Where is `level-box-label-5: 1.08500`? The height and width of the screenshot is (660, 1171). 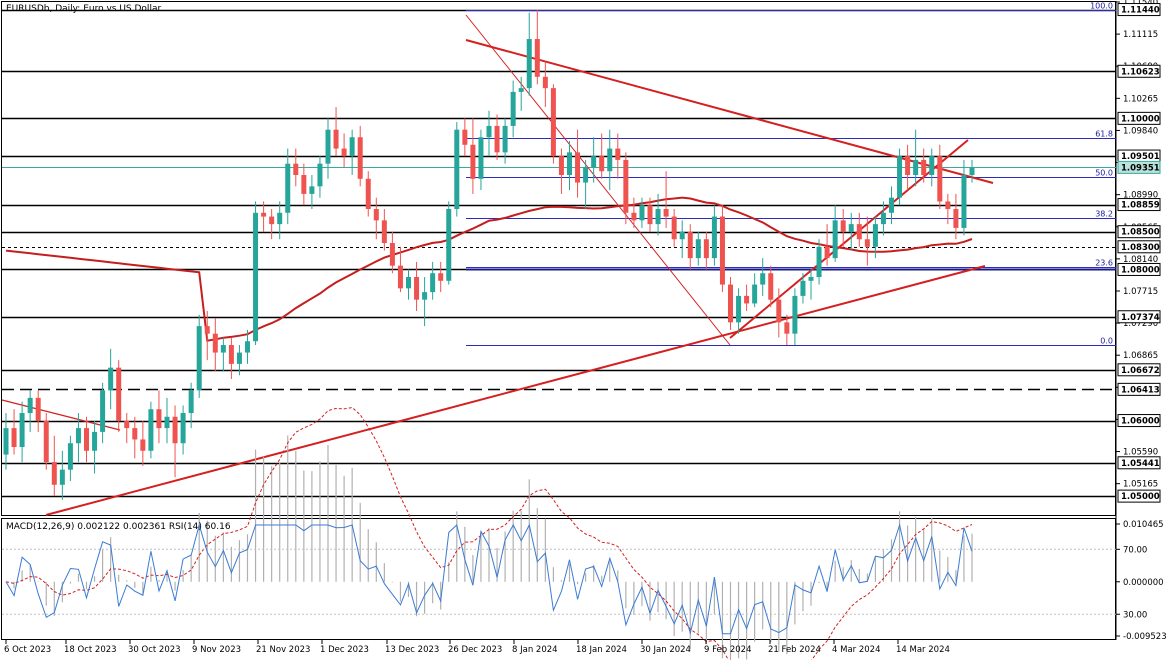
level-box-label-5: 1.08500 is located at coordinates (1140, 233).